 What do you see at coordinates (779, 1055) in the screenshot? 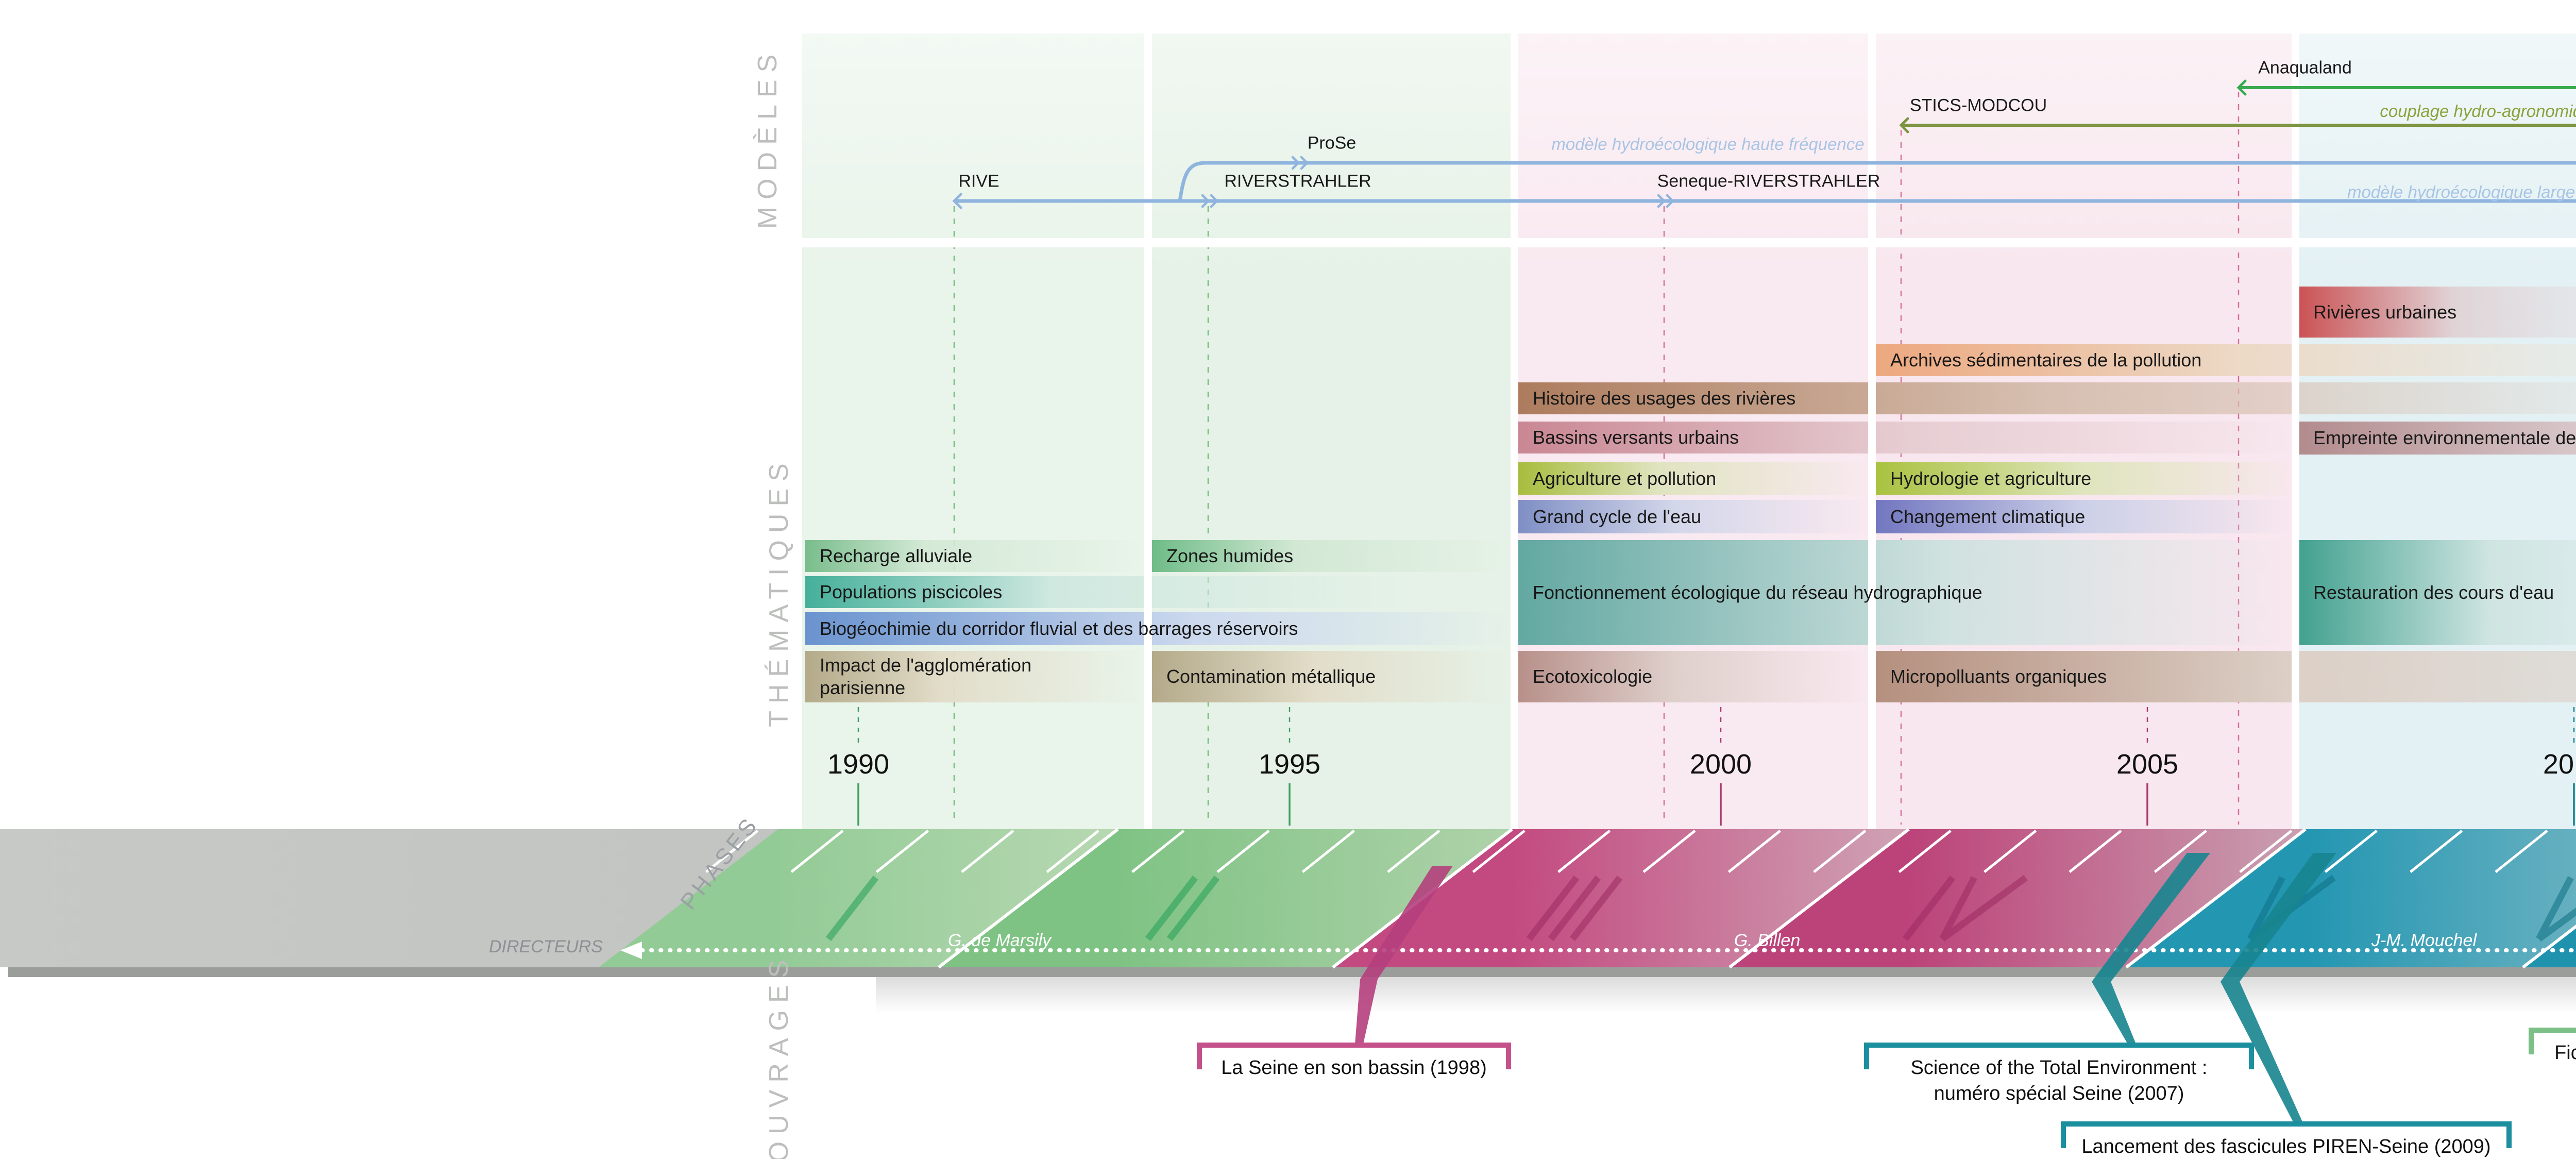
I see `books-section-label: OUVRAGES` at bounding box center [779, 1055].